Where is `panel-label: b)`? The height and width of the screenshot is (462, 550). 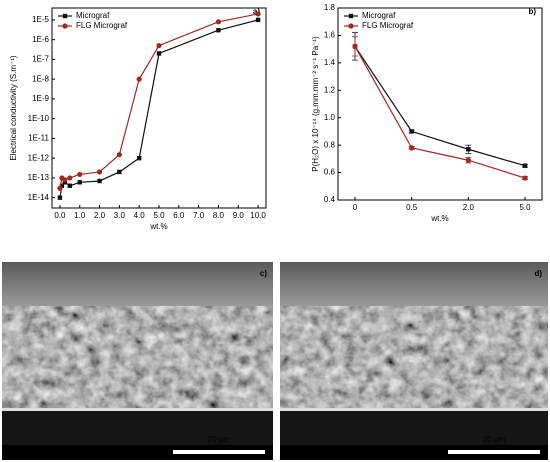
panel-label: b) is located at coordinates (532, 11).